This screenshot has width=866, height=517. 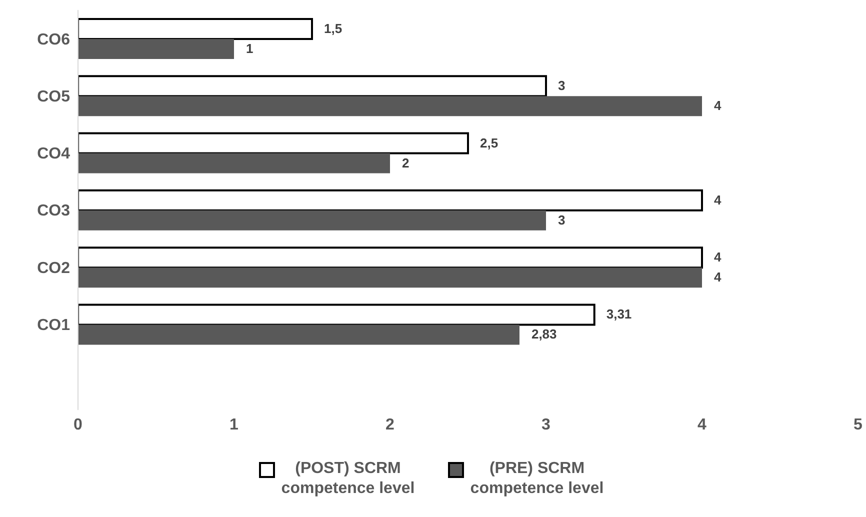 What do you see at coordinates (544, 334) in the screenshot?
I see `data-label: 2,83` at bounding box center [544, 334].